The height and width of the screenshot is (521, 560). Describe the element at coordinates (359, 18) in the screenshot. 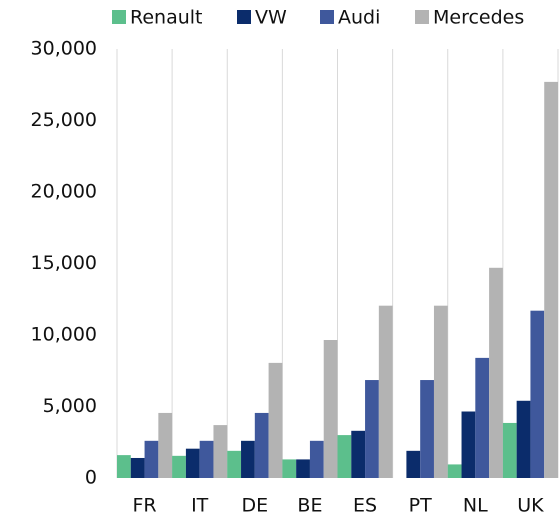

I see `legend-label: Audi` at that location.